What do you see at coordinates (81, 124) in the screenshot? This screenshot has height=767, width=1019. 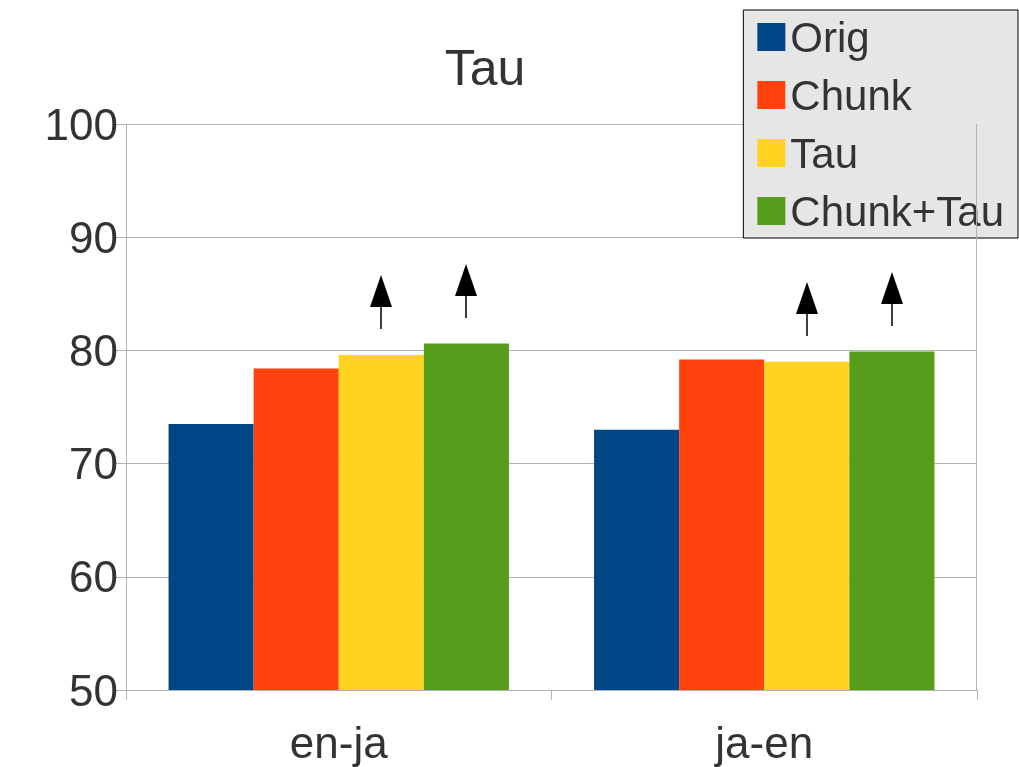 I see `y-tick-label: 100` at bounding box center [81, 124].